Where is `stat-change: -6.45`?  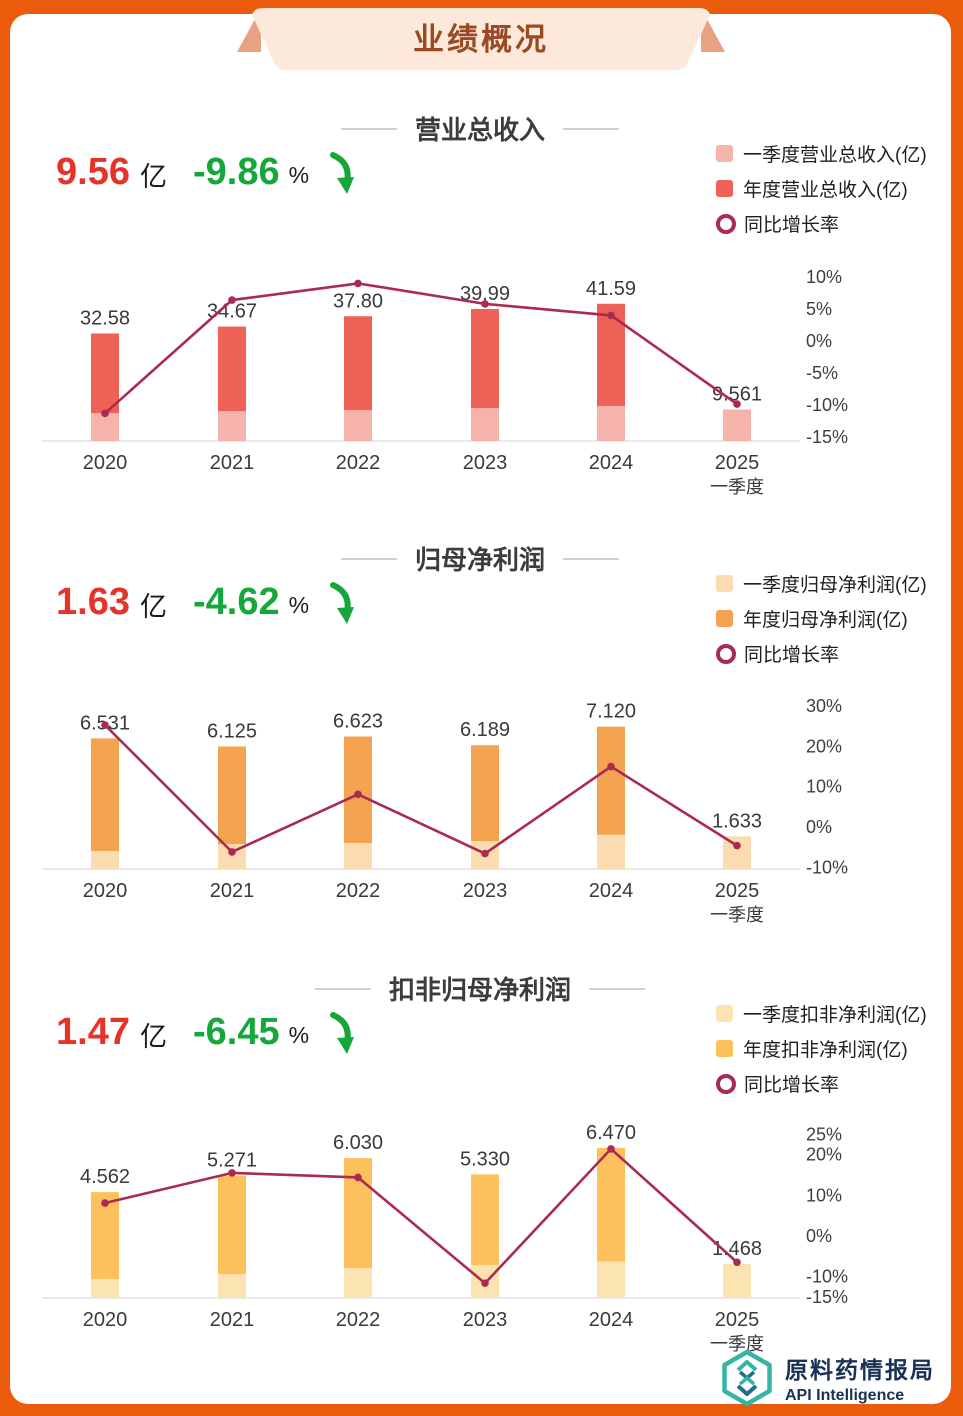
stat-change: -6.45 is located at coordinates (236, 1031).